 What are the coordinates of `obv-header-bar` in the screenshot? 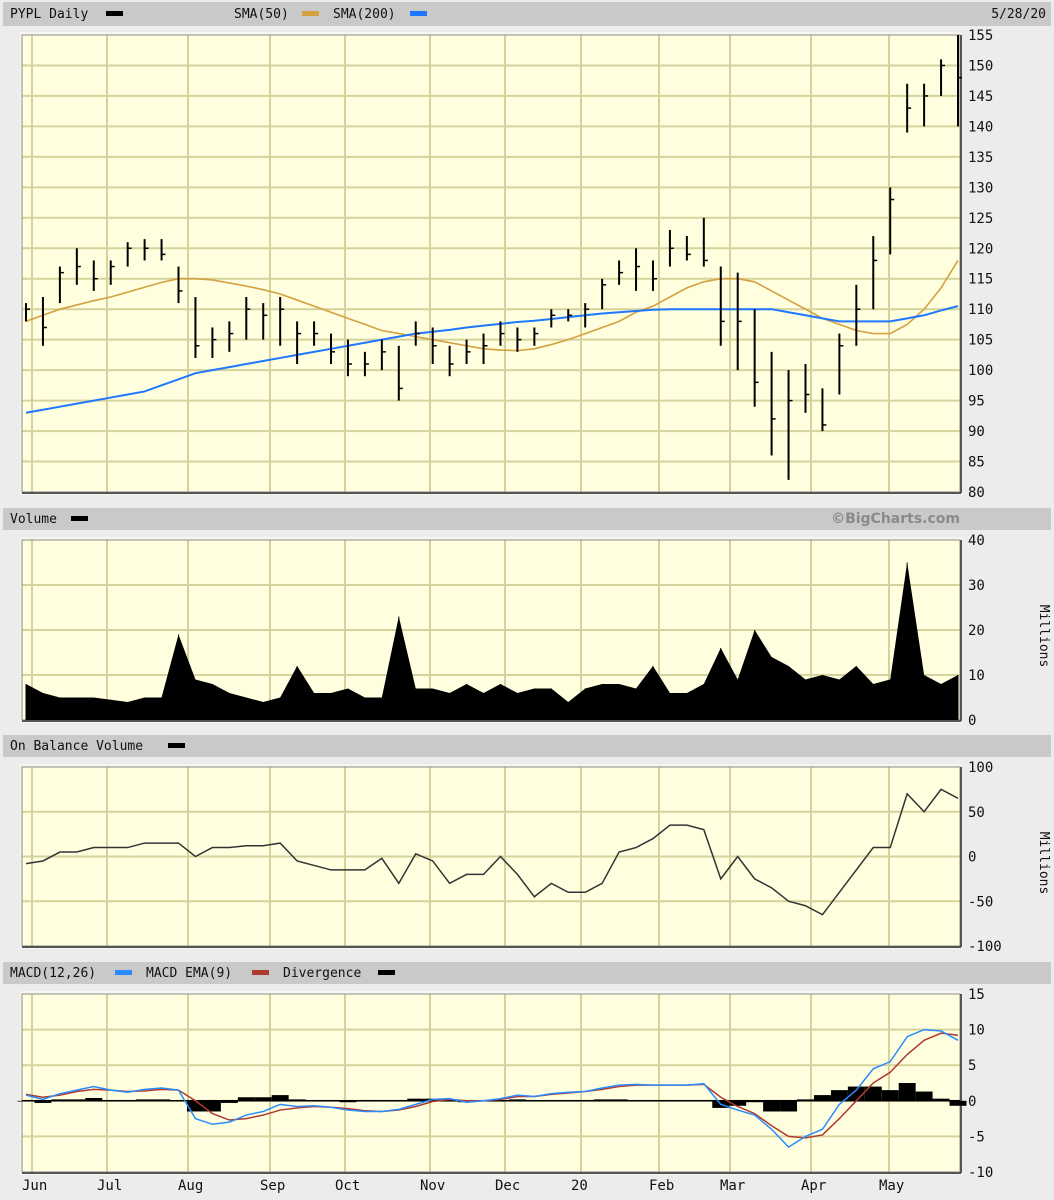 It's located at (527, 746).